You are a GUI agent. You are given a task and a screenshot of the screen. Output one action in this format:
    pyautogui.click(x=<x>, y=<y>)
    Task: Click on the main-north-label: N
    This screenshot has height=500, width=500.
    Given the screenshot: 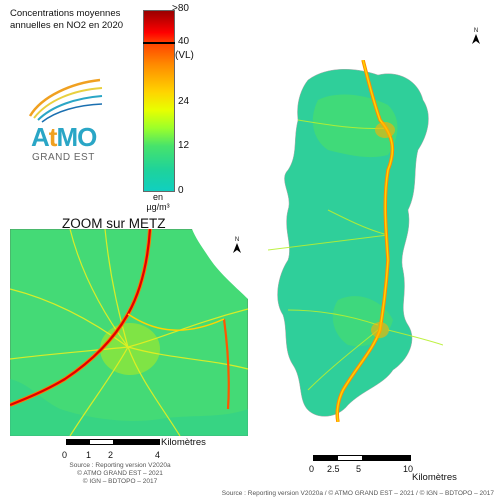 What is the action you would take?
    pyautogui.click(x=476, y=31)
    